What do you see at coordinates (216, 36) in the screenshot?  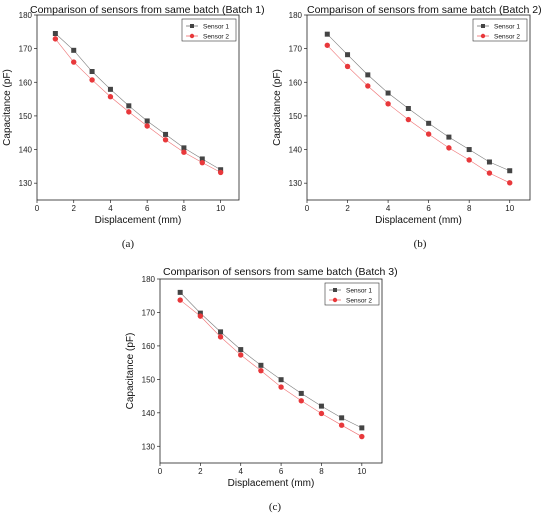 I see `legend-label: Sensor 2` at bounding box center [216, 36].